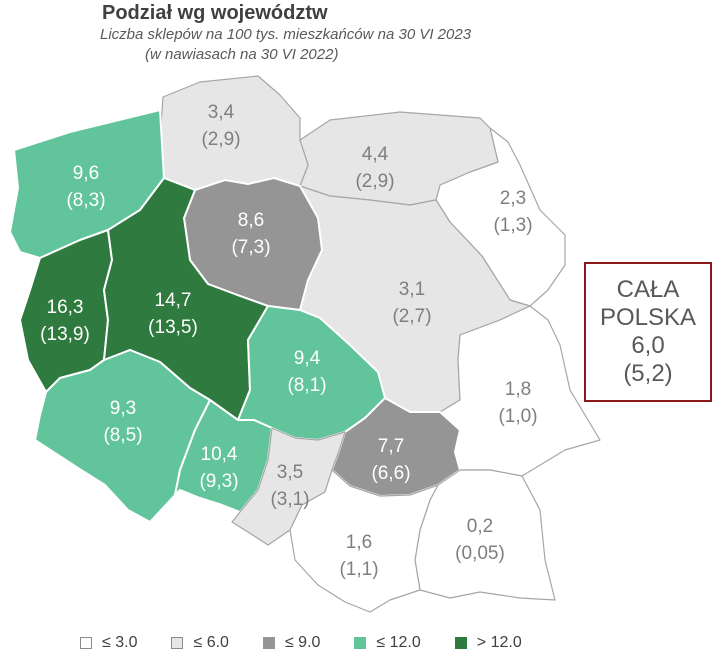 Image resolution: width=718 pixels, height=656 pixels. Describe the element at coordinates (358, 569) in the screenshot. I see `region-prev-label: (1,1)` at that location.